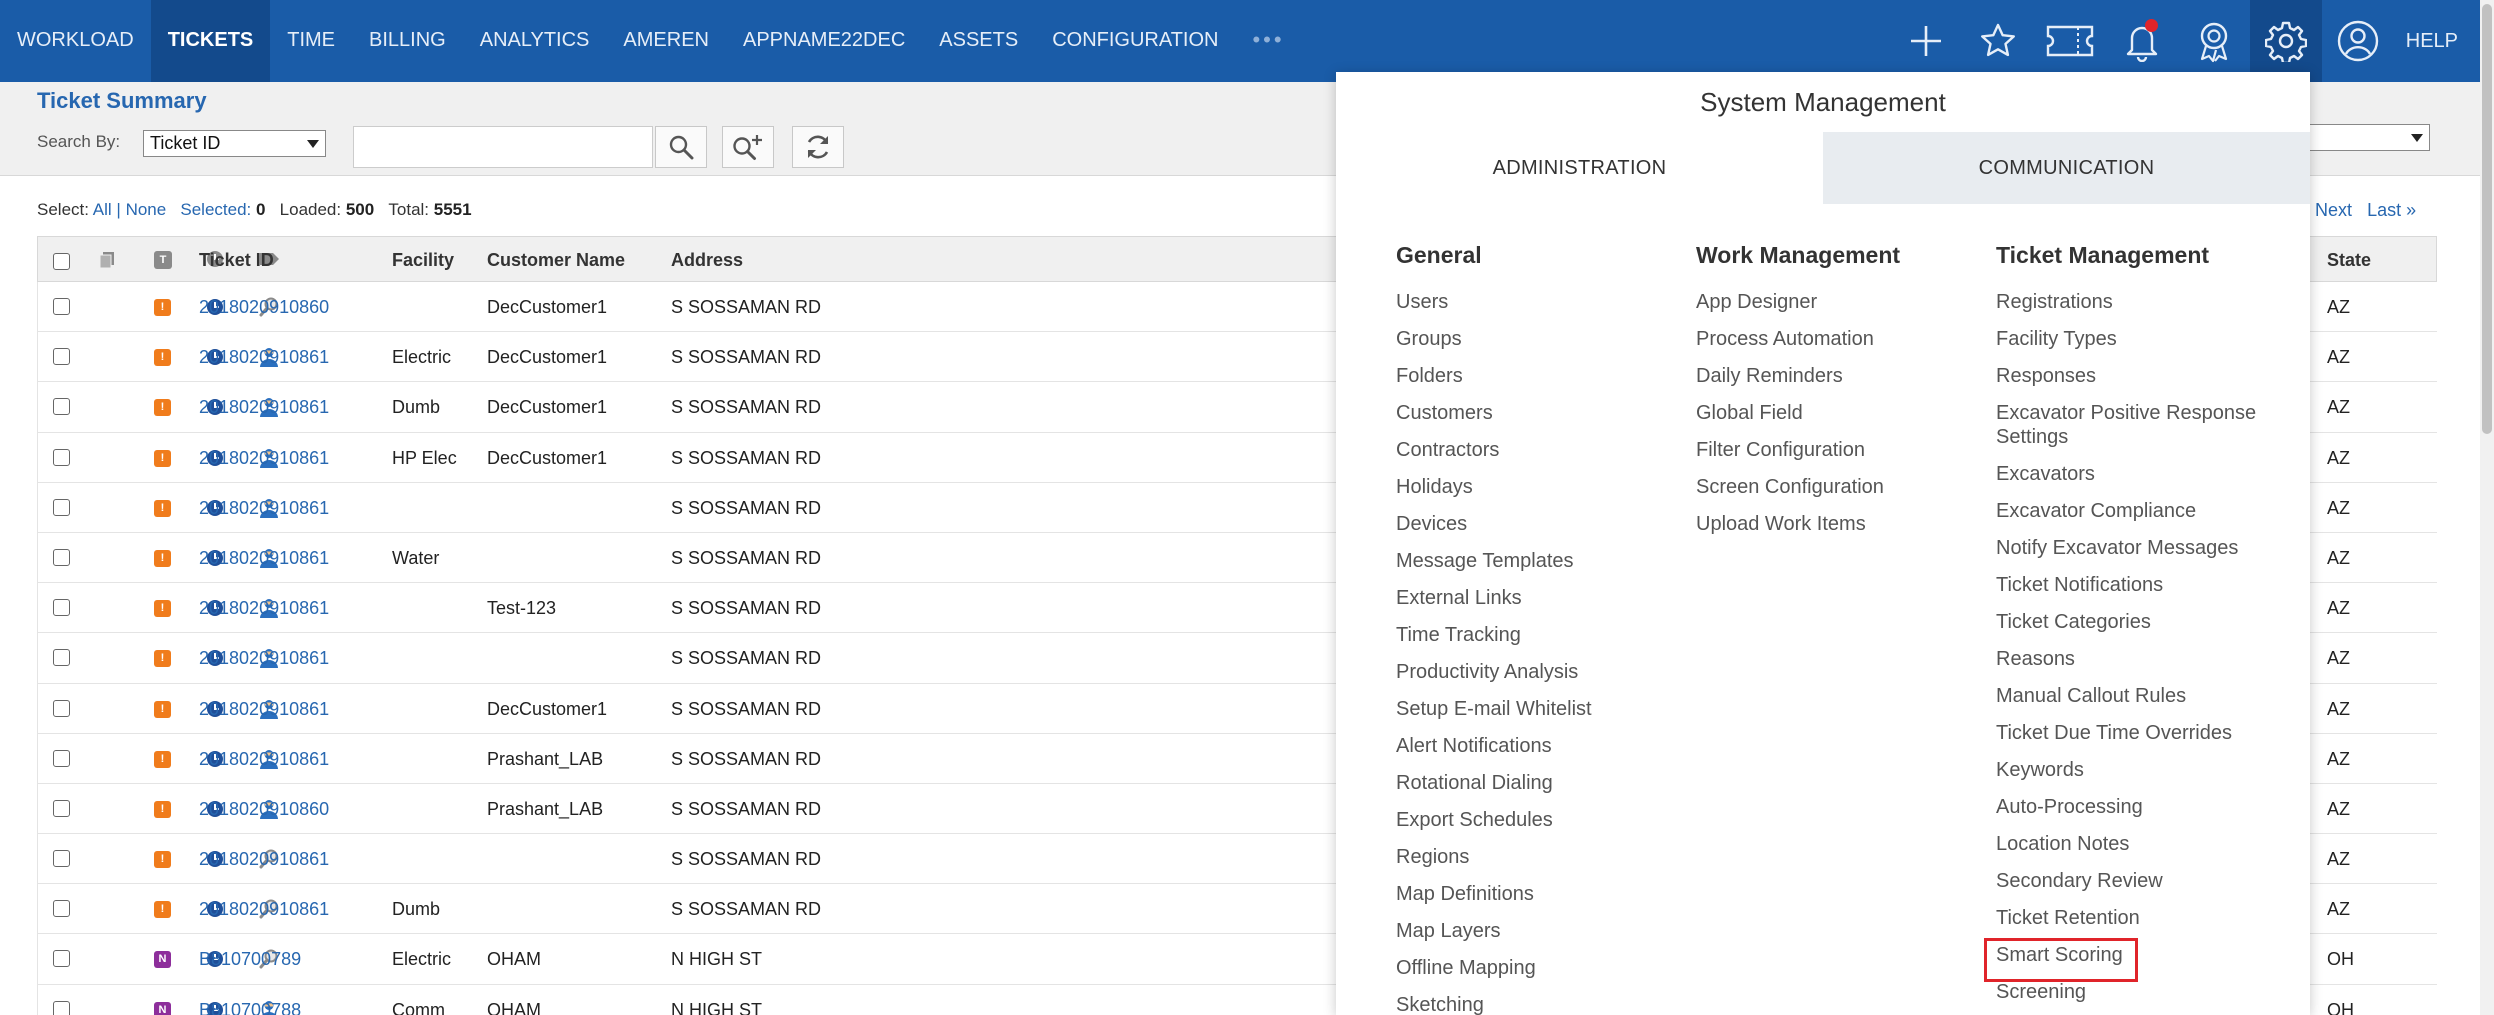  Describe the element at coordinates (2487, 219) in the screenshot. I see `scrollbar-thumb` at that location.